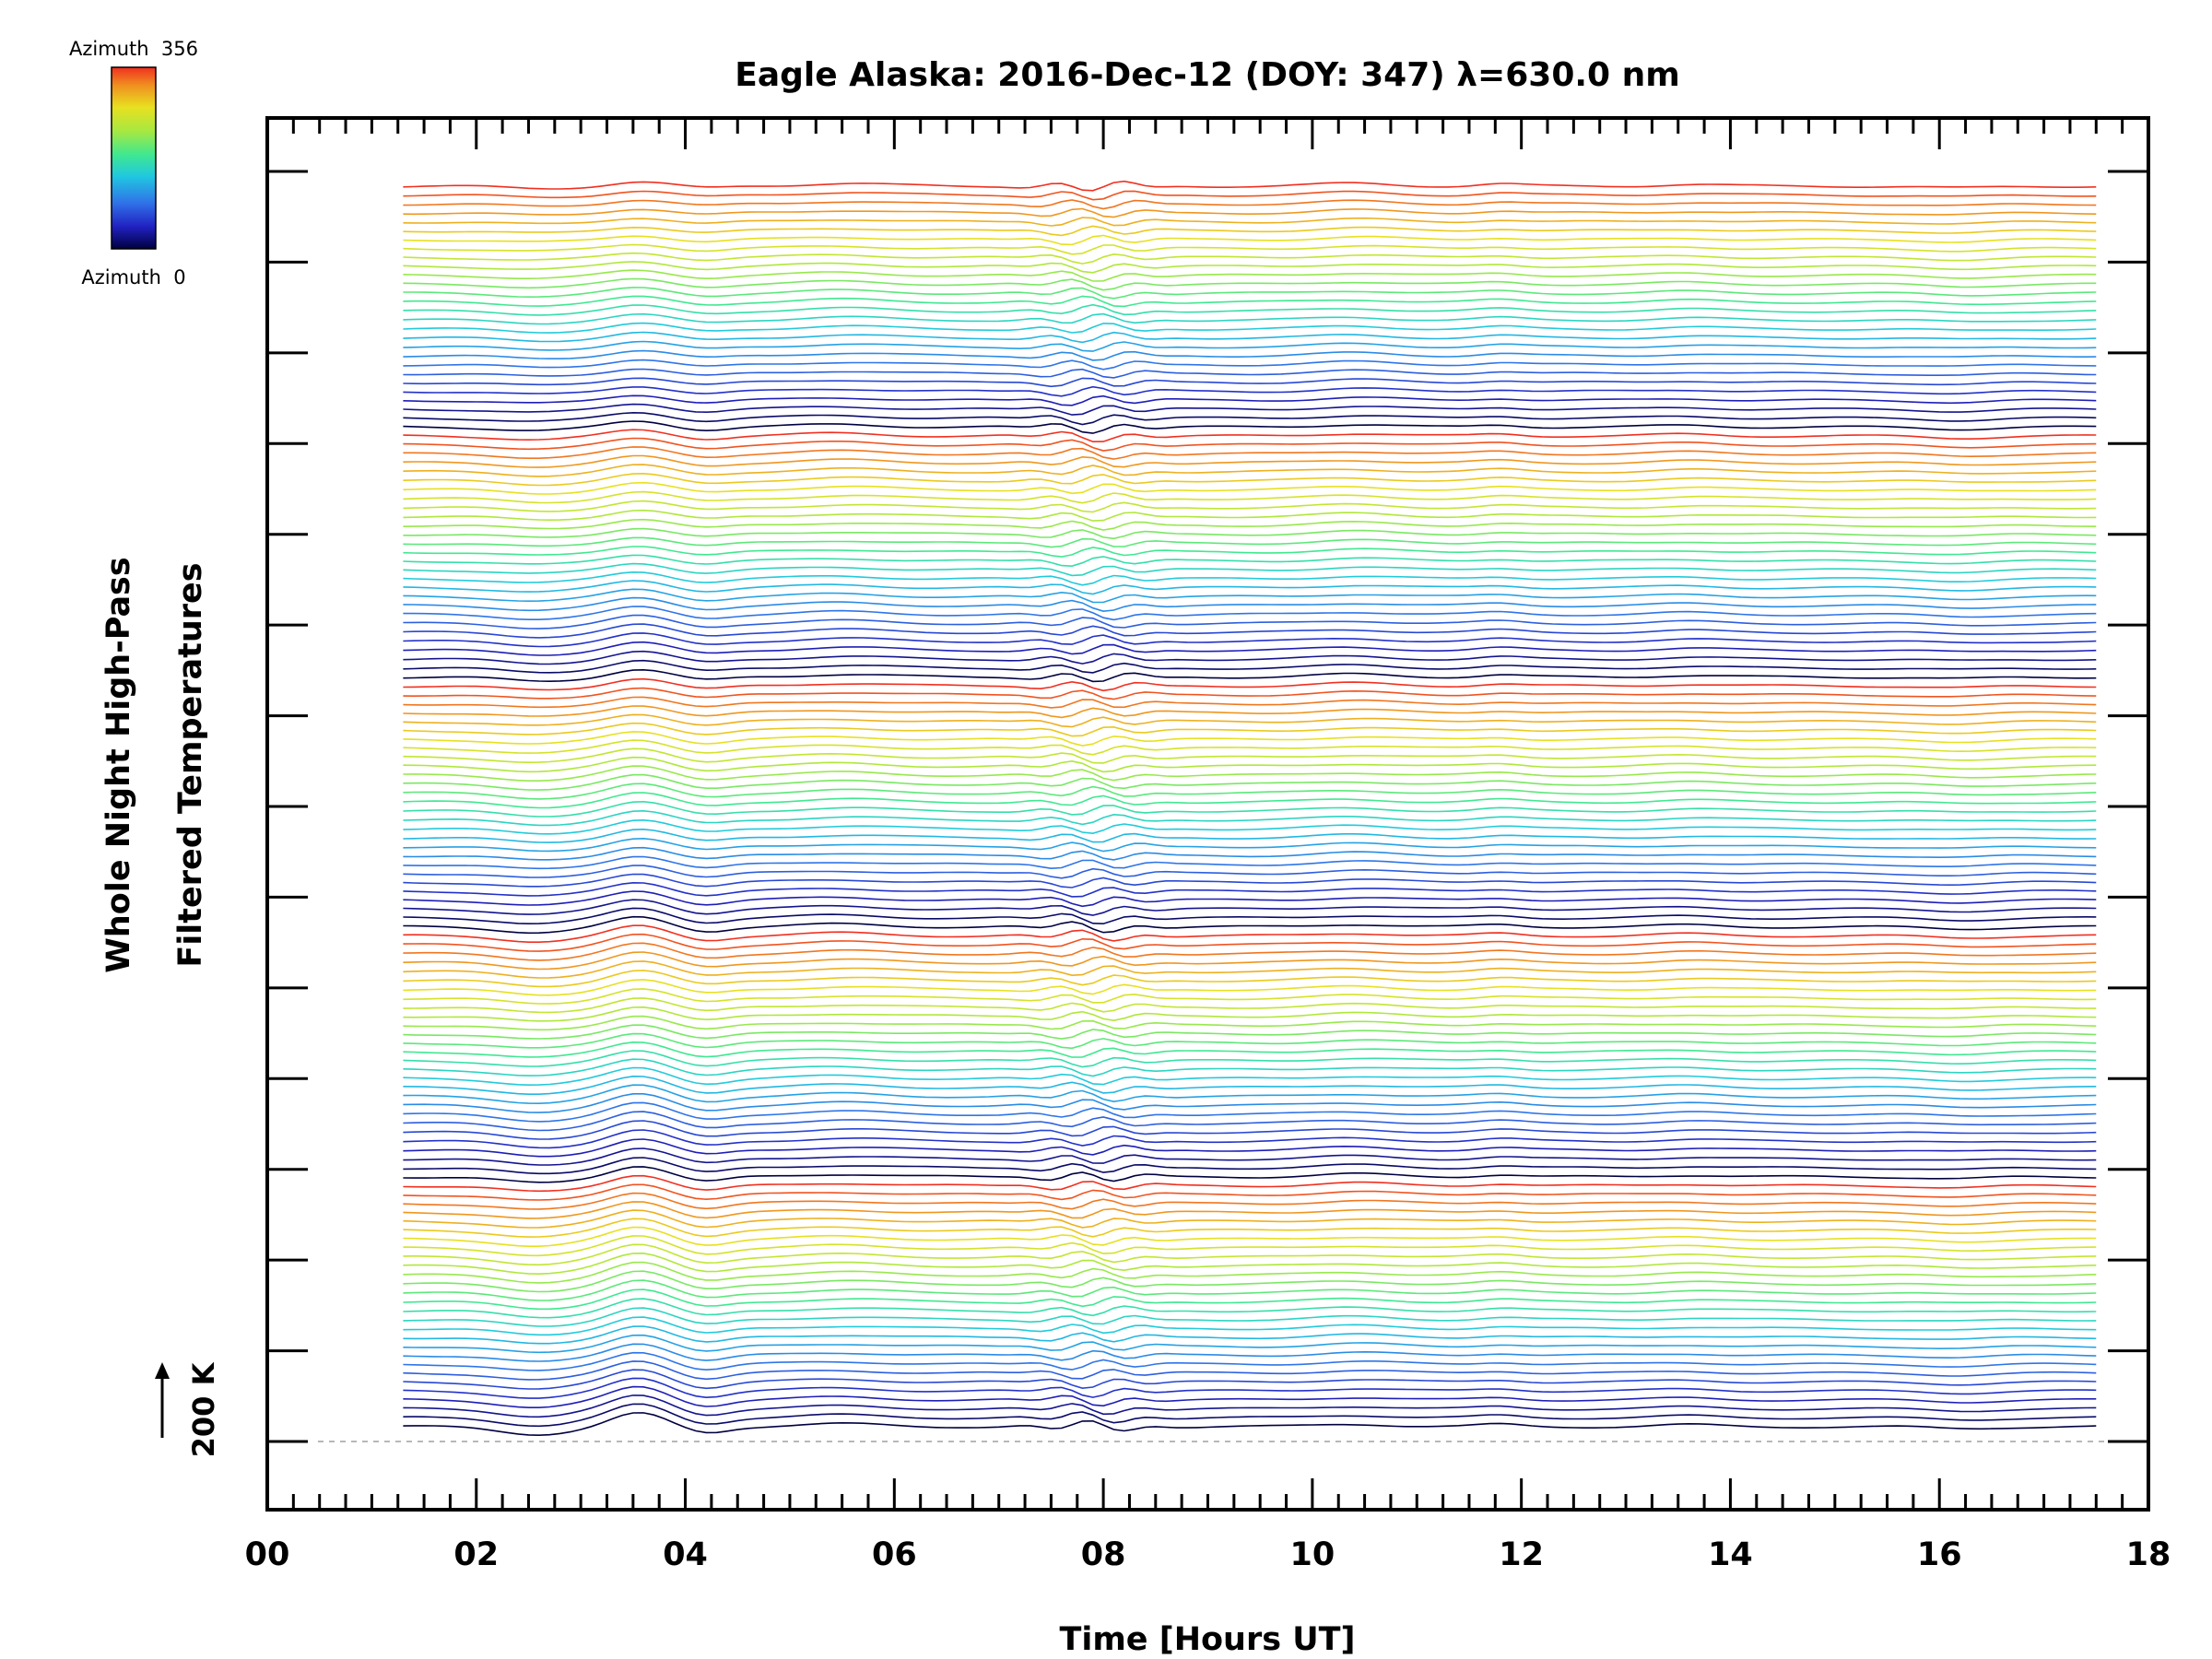  Describe the element at coordinates (476, 1554) in the screenshot. I see `x-tick-label: 02` at that location.